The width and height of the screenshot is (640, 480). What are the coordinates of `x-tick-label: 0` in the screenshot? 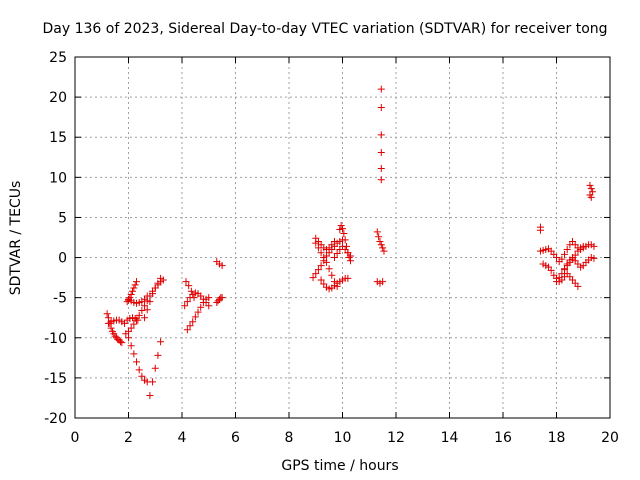 It's located at (75, 438).